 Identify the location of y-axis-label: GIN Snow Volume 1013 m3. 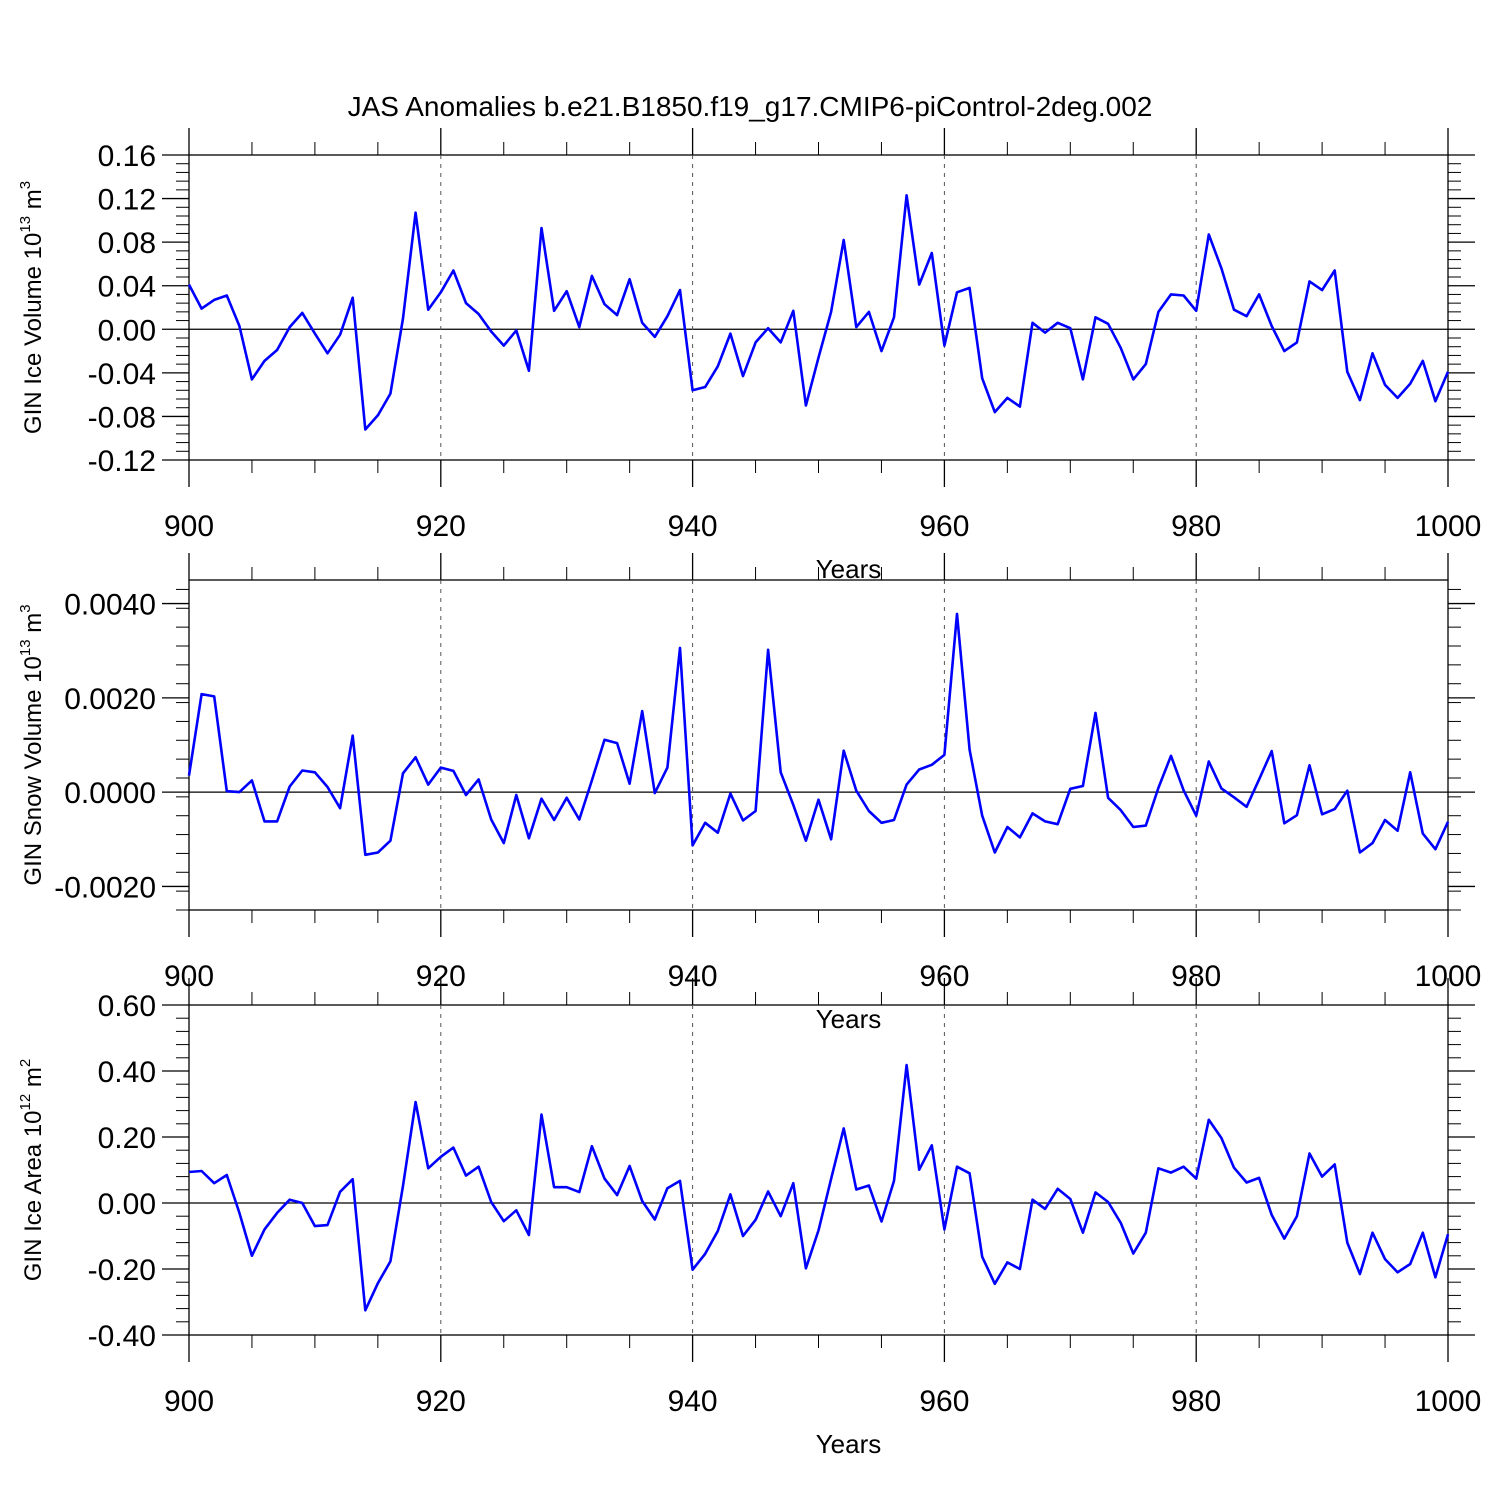
(32, 744).